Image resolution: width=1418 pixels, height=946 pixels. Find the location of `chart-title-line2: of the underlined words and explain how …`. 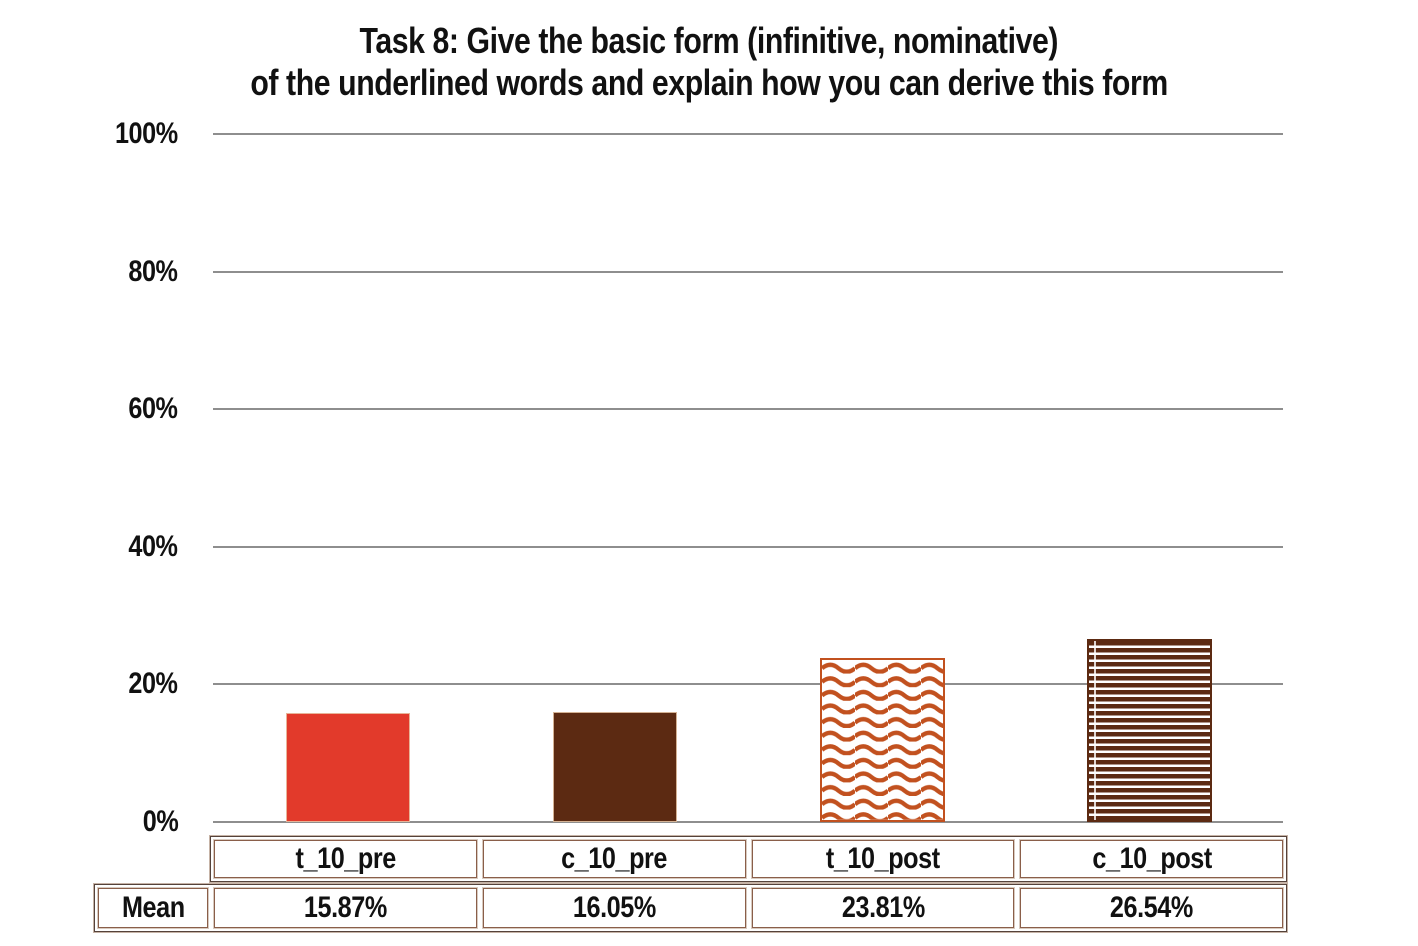

chart-title-line2: of the underlined words and explain how … is located at coordinates (709, 82).